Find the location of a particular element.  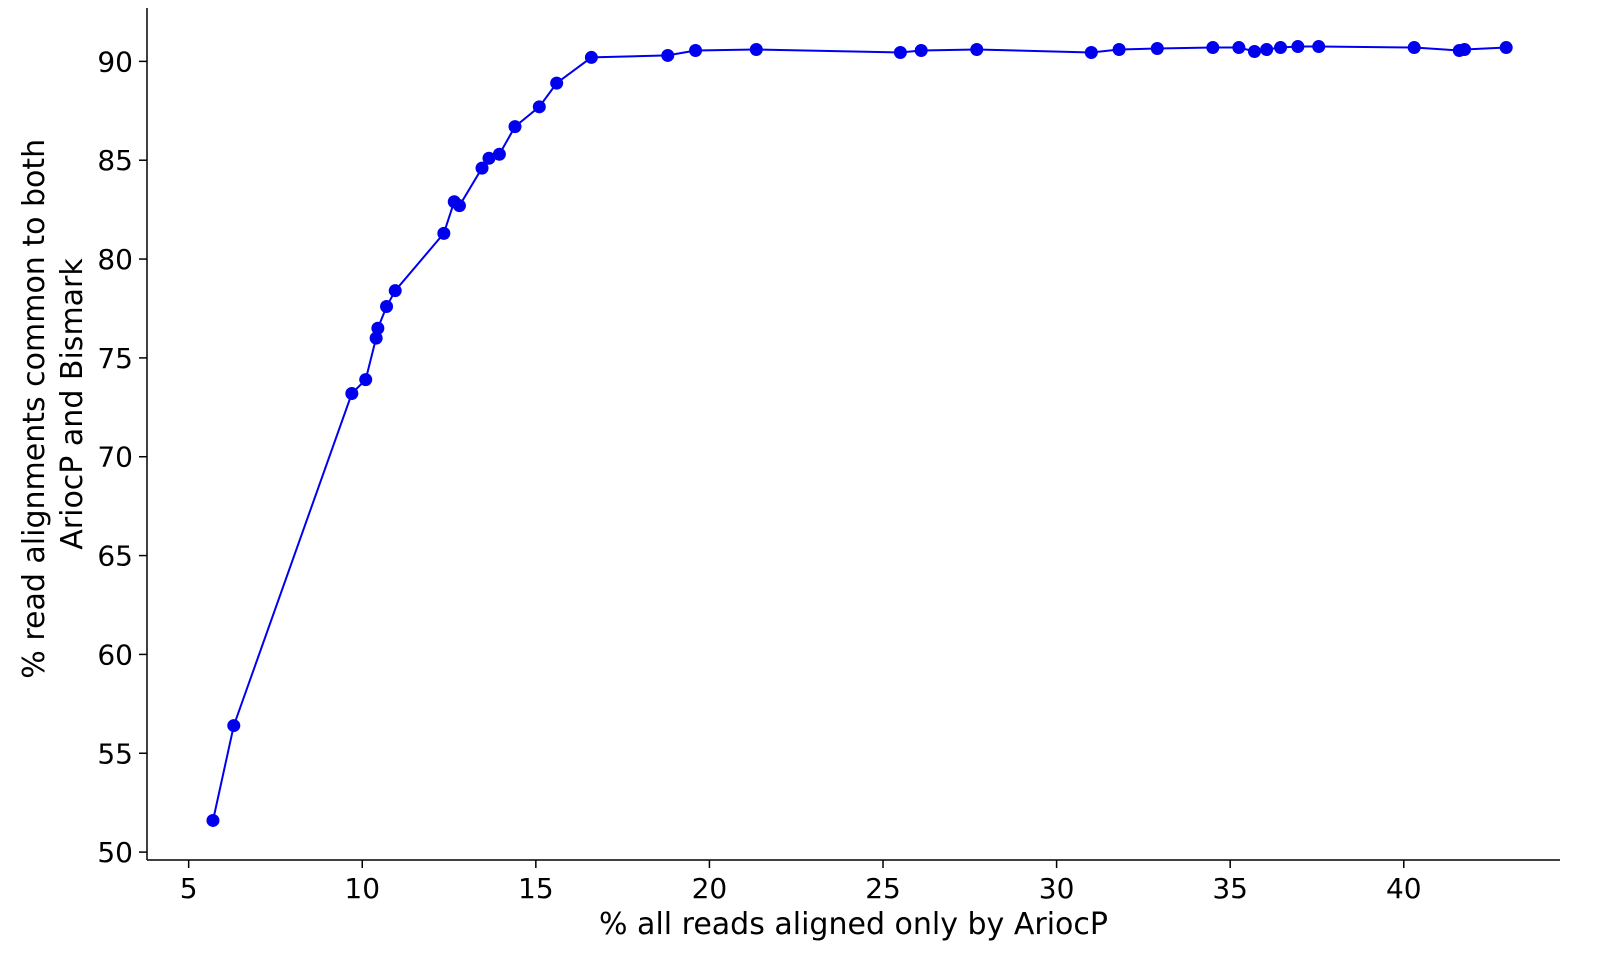

y-tick-label: 90 is located at coordinates (115, 61).